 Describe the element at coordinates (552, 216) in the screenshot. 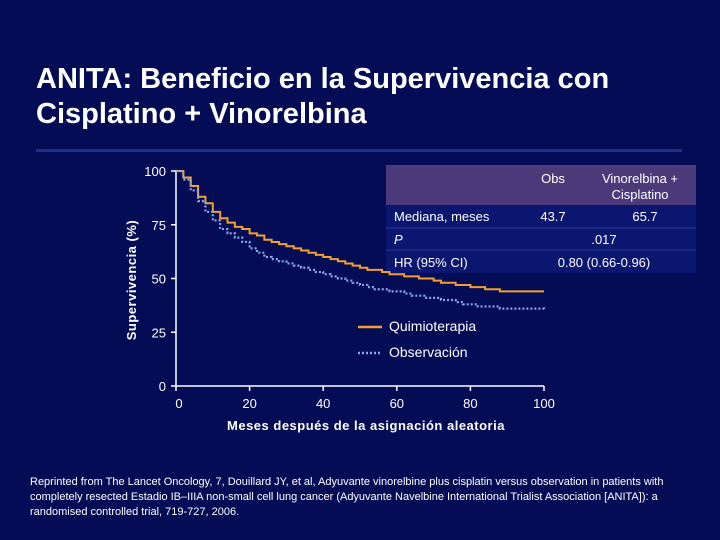

I see `table-row-obs-value: 43.7` at that location.